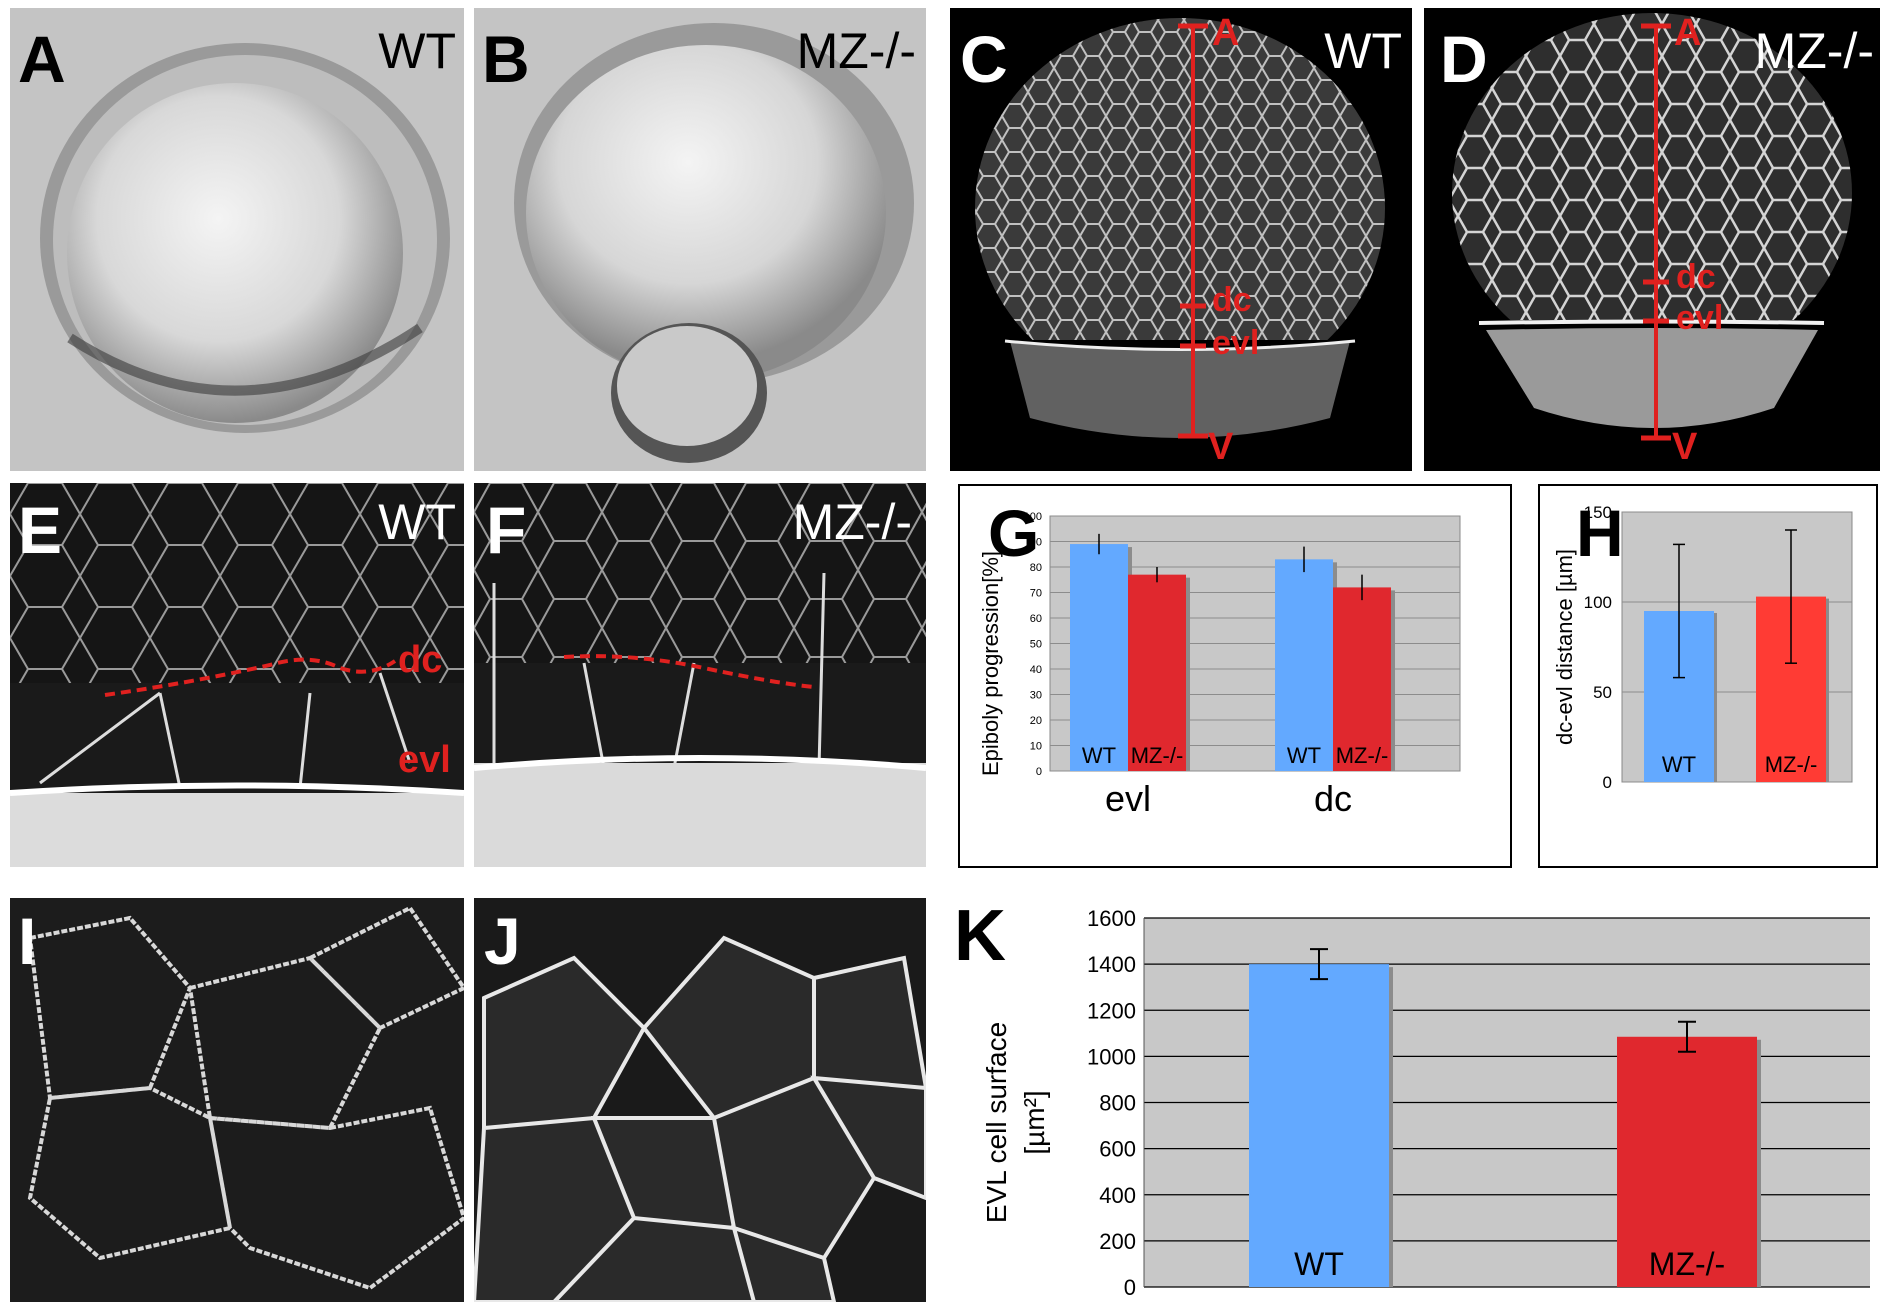 The image size is (1886, 1309). I want to click on y-tick-label: 1000, so click(1111, 1056).